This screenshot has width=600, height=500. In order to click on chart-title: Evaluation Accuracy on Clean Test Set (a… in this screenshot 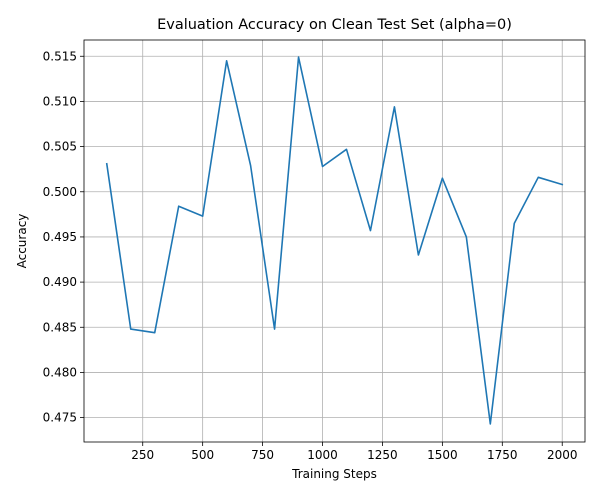, I will do `click(334, 25)`.